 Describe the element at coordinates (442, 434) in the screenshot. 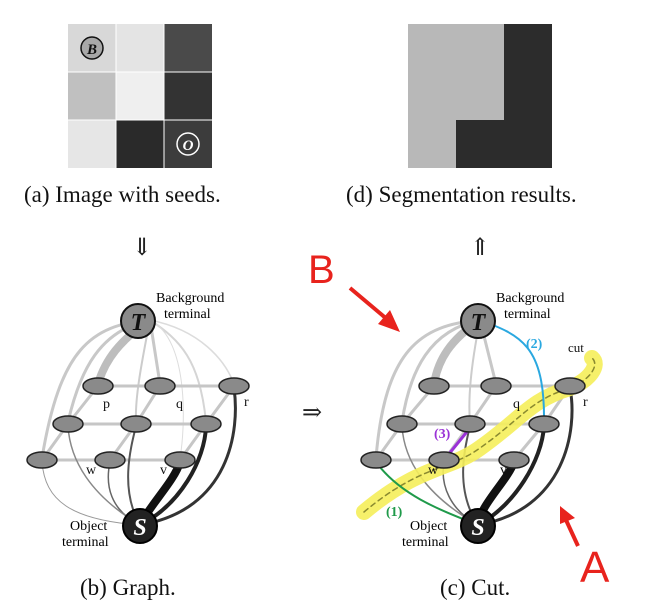

I see `mark-3: (3)` at that location.